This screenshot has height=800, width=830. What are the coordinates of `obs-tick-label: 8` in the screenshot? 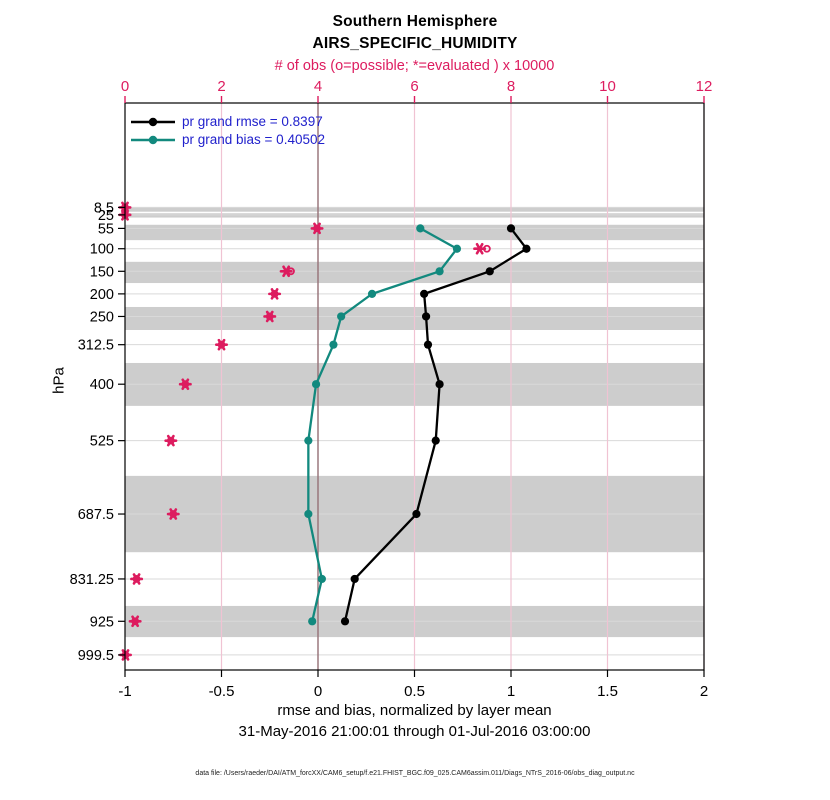 It's located at (511, 86).